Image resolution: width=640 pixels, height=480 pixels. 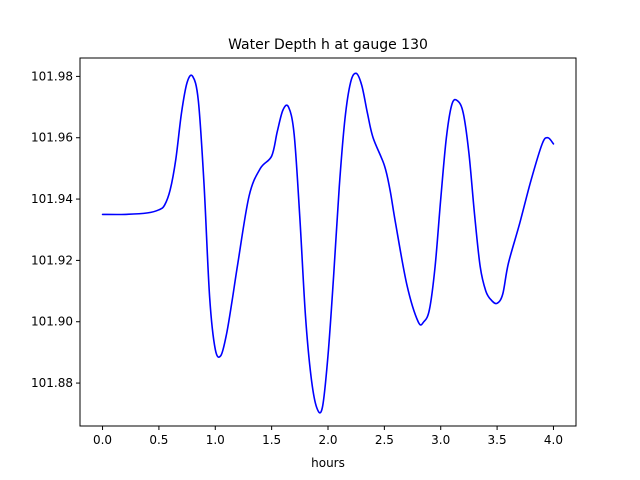 What do you see at coordinates (384, 440) in the screenshot?
I see `x-tick-label: 2.5` at bounding box center [384, 440].